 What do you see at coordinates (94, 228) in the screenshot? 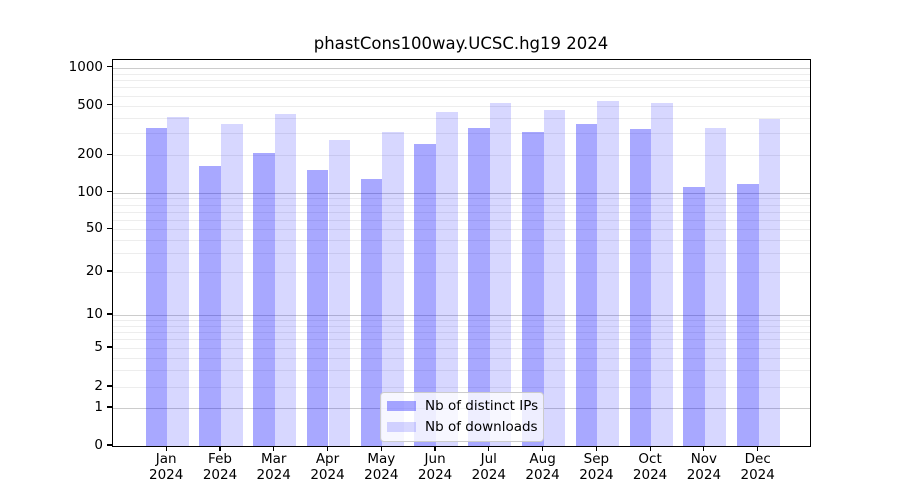
I see `y-tick-label: 50` at bounding box center [94, 228].